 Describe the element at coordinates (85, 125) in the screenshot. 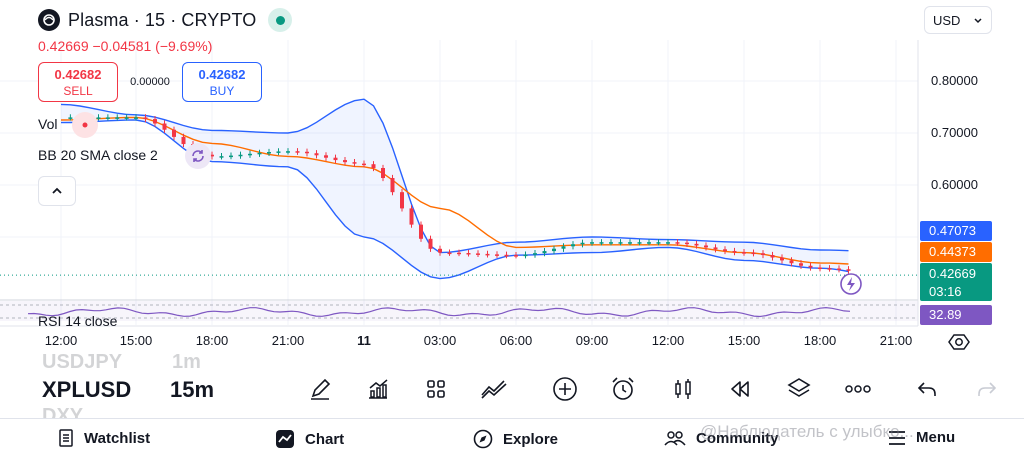

I see `loading-icon` at that location.